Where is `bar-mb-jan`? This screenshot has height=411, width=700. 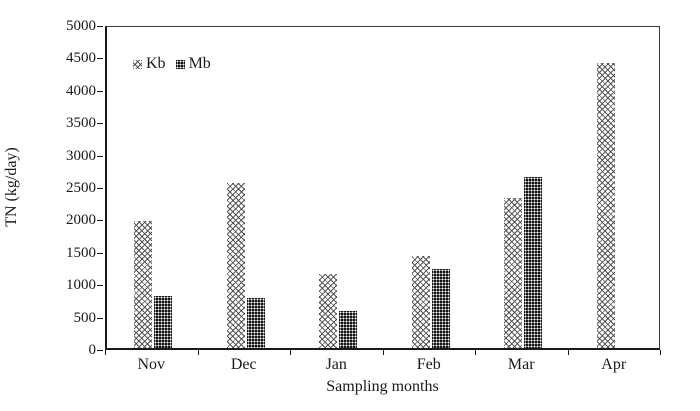 bar-mb-jan is located at coordinates (348, 329).